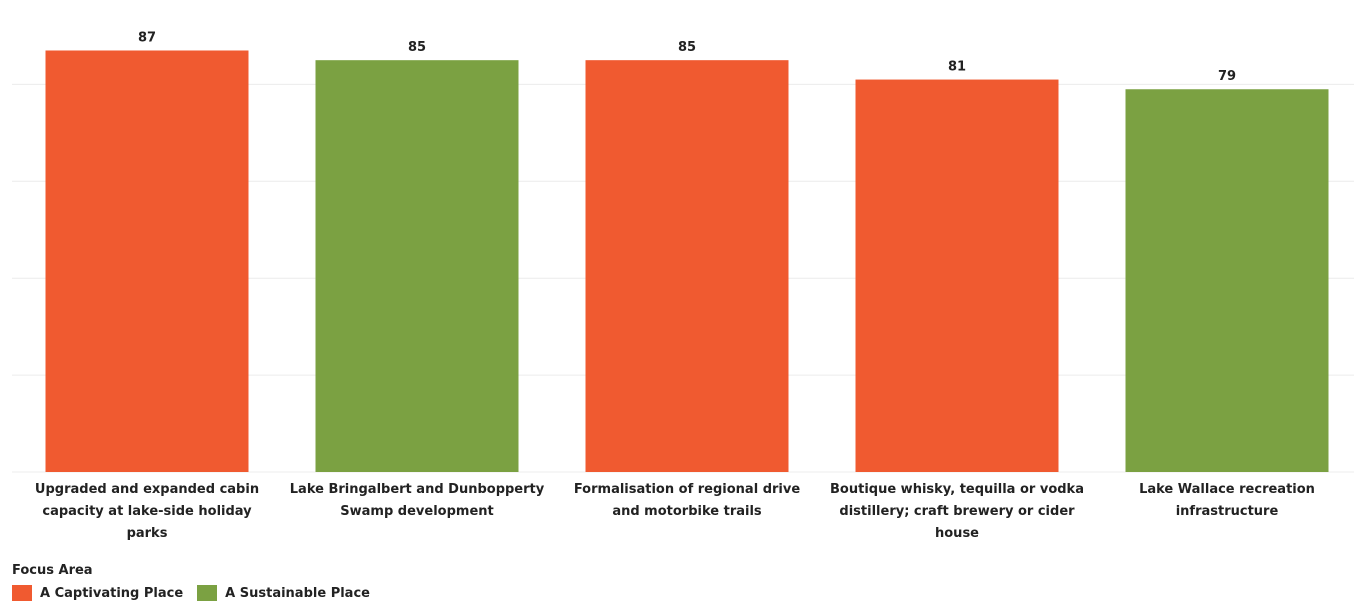 The height and width of the screenshot is (603, 1354). Describe the element at coordinates (1223, 501) in the screenshot. I see `category-label-5: Lake Wallace recreation infrastructure` at that location.